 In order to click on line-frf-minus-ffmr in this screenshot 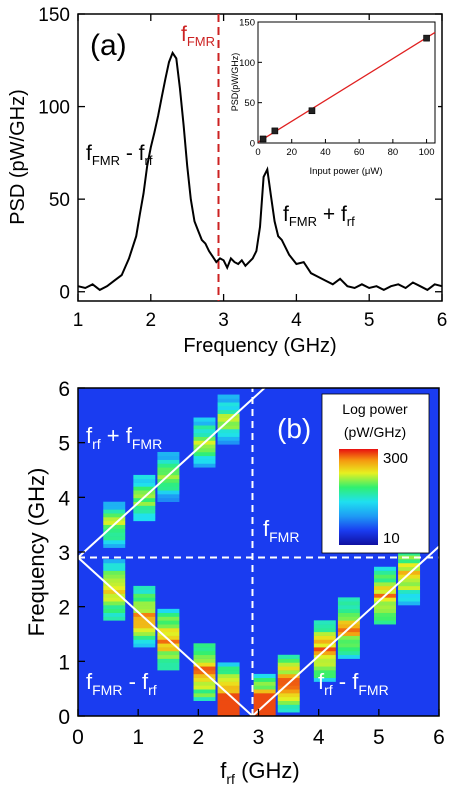, I will do `click(345, 630)`.